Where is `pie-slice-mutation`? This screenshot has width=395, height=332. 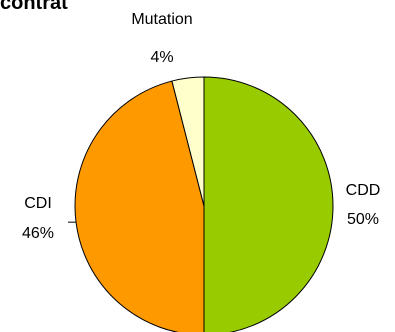
pie-slice-mutation is located at coordinates (188, 141).